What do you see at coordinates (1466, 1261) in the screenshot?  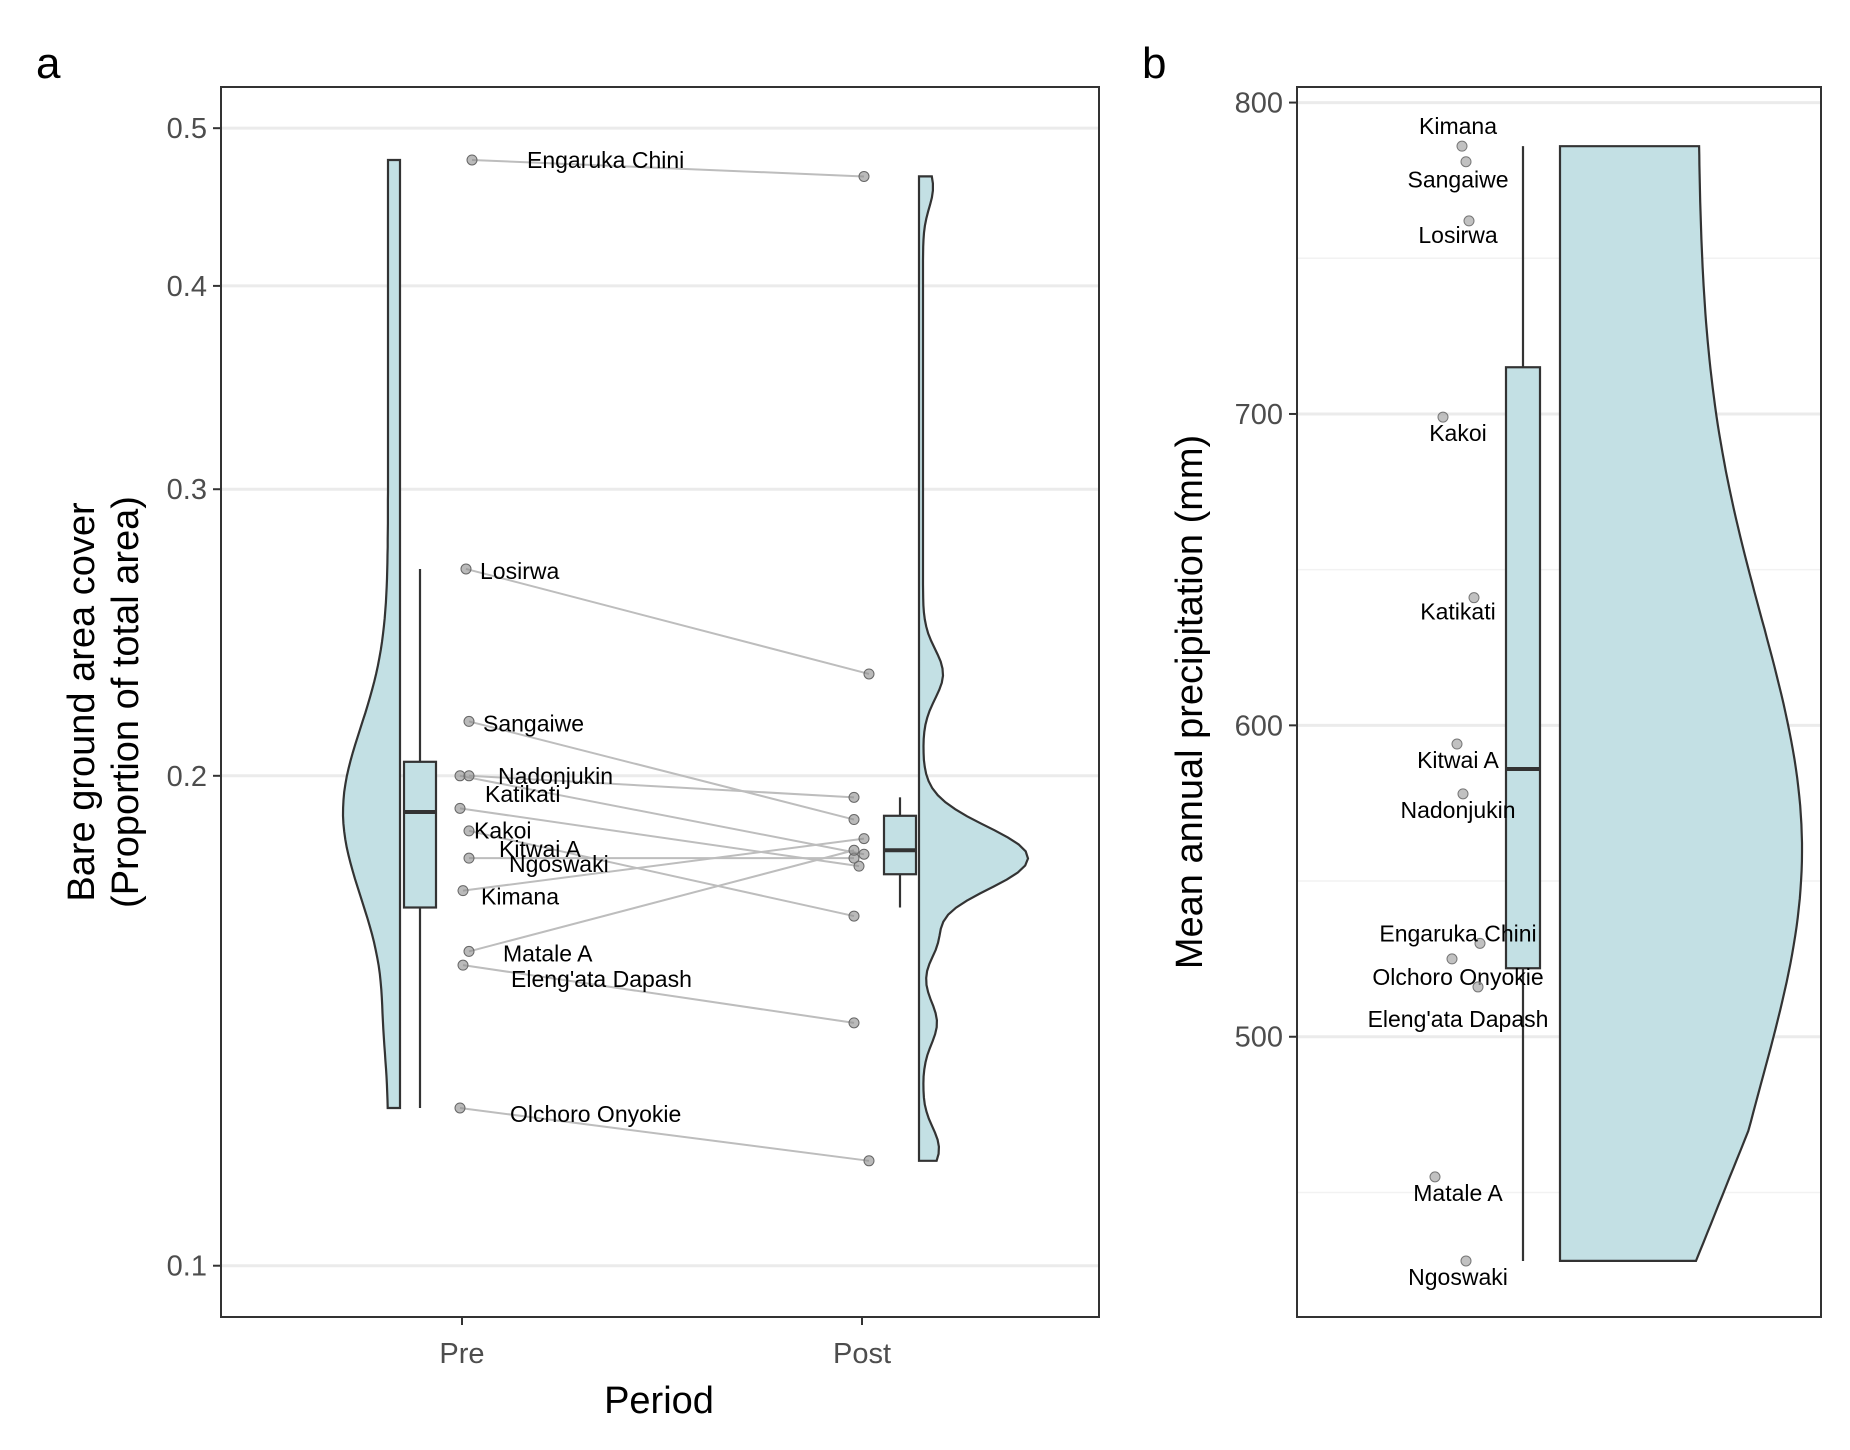 I see `precip-point-ngoswaki` at bounding box center [1466, 1261].